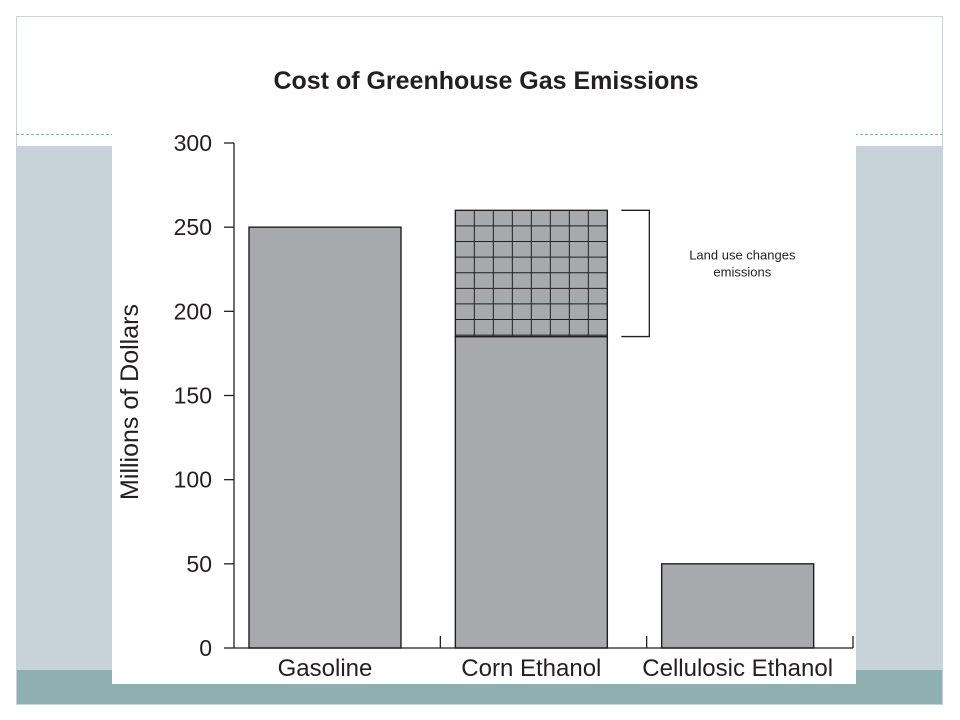 The height and width of the screenshot is (720, 960). I want to click on x-tick-label: Cellulosic Ethanol, so click(737, 668).